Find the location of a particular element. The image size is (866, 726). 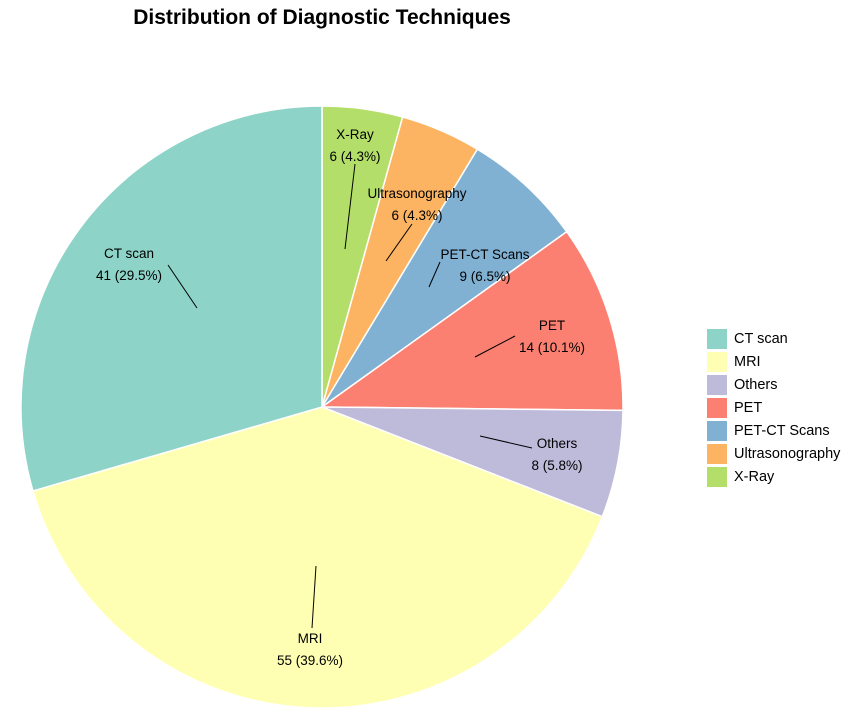

slice-label-name-pet-ct-scans: PET-CT Scans is located at coordinates (484, 254).